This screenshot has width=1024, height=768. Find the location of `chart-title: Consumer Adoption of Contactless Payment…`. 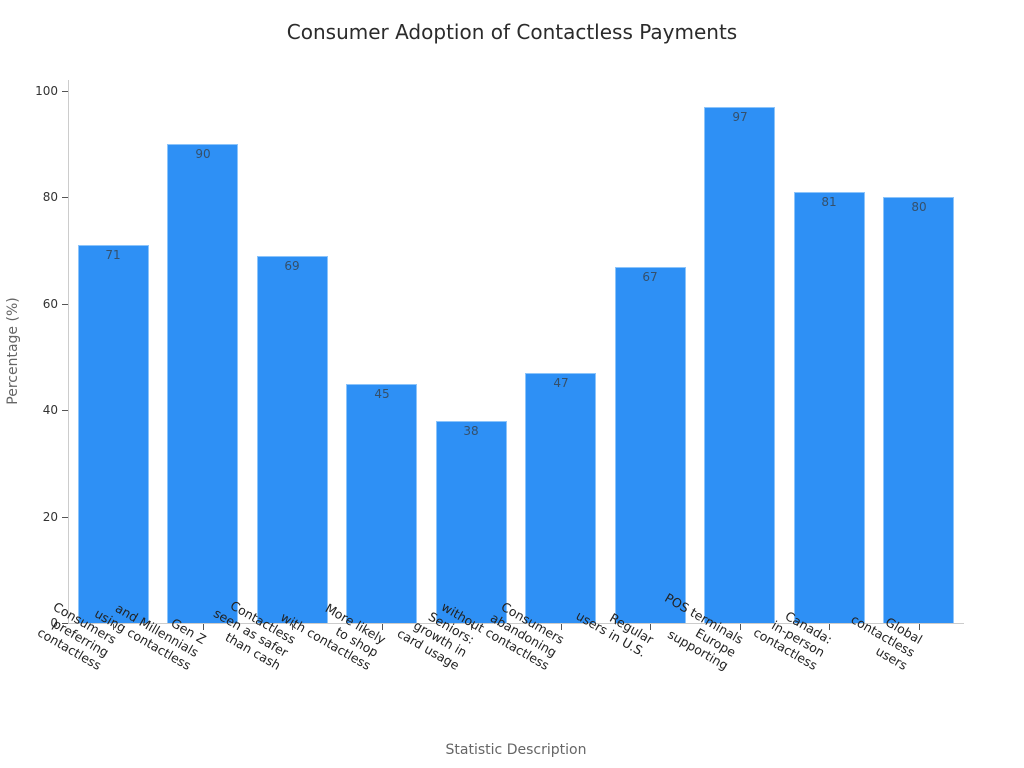

chart-title: Consumer Adoption of Contactless Payment… is located at coordinates (512, 32).